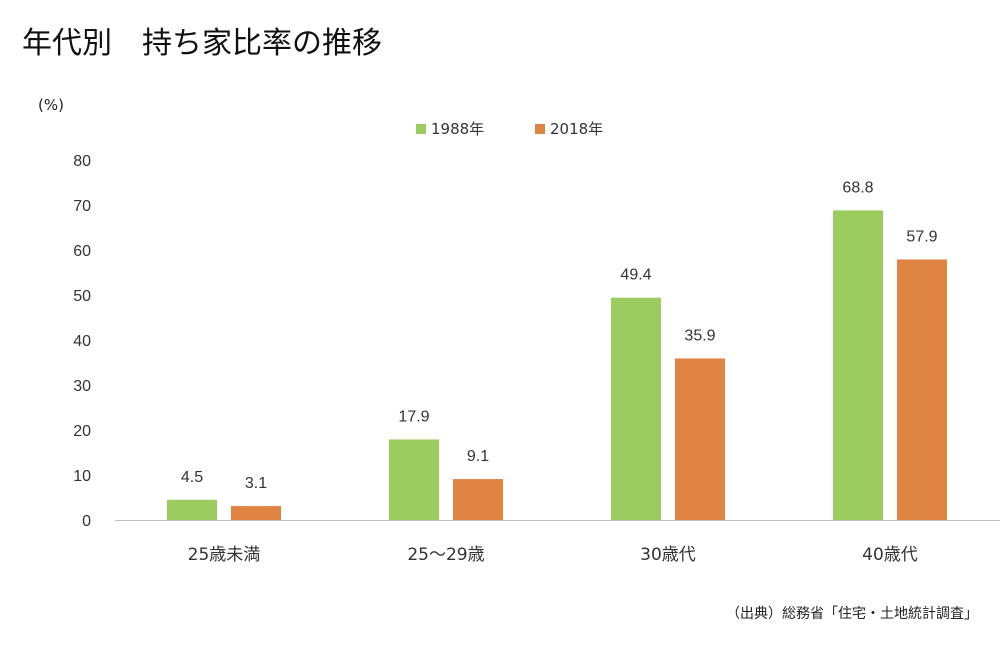 Image resolution: width=1000 pixels, height=651 pixels. I want to click on y-tick-label: 50, so click(82, 296).